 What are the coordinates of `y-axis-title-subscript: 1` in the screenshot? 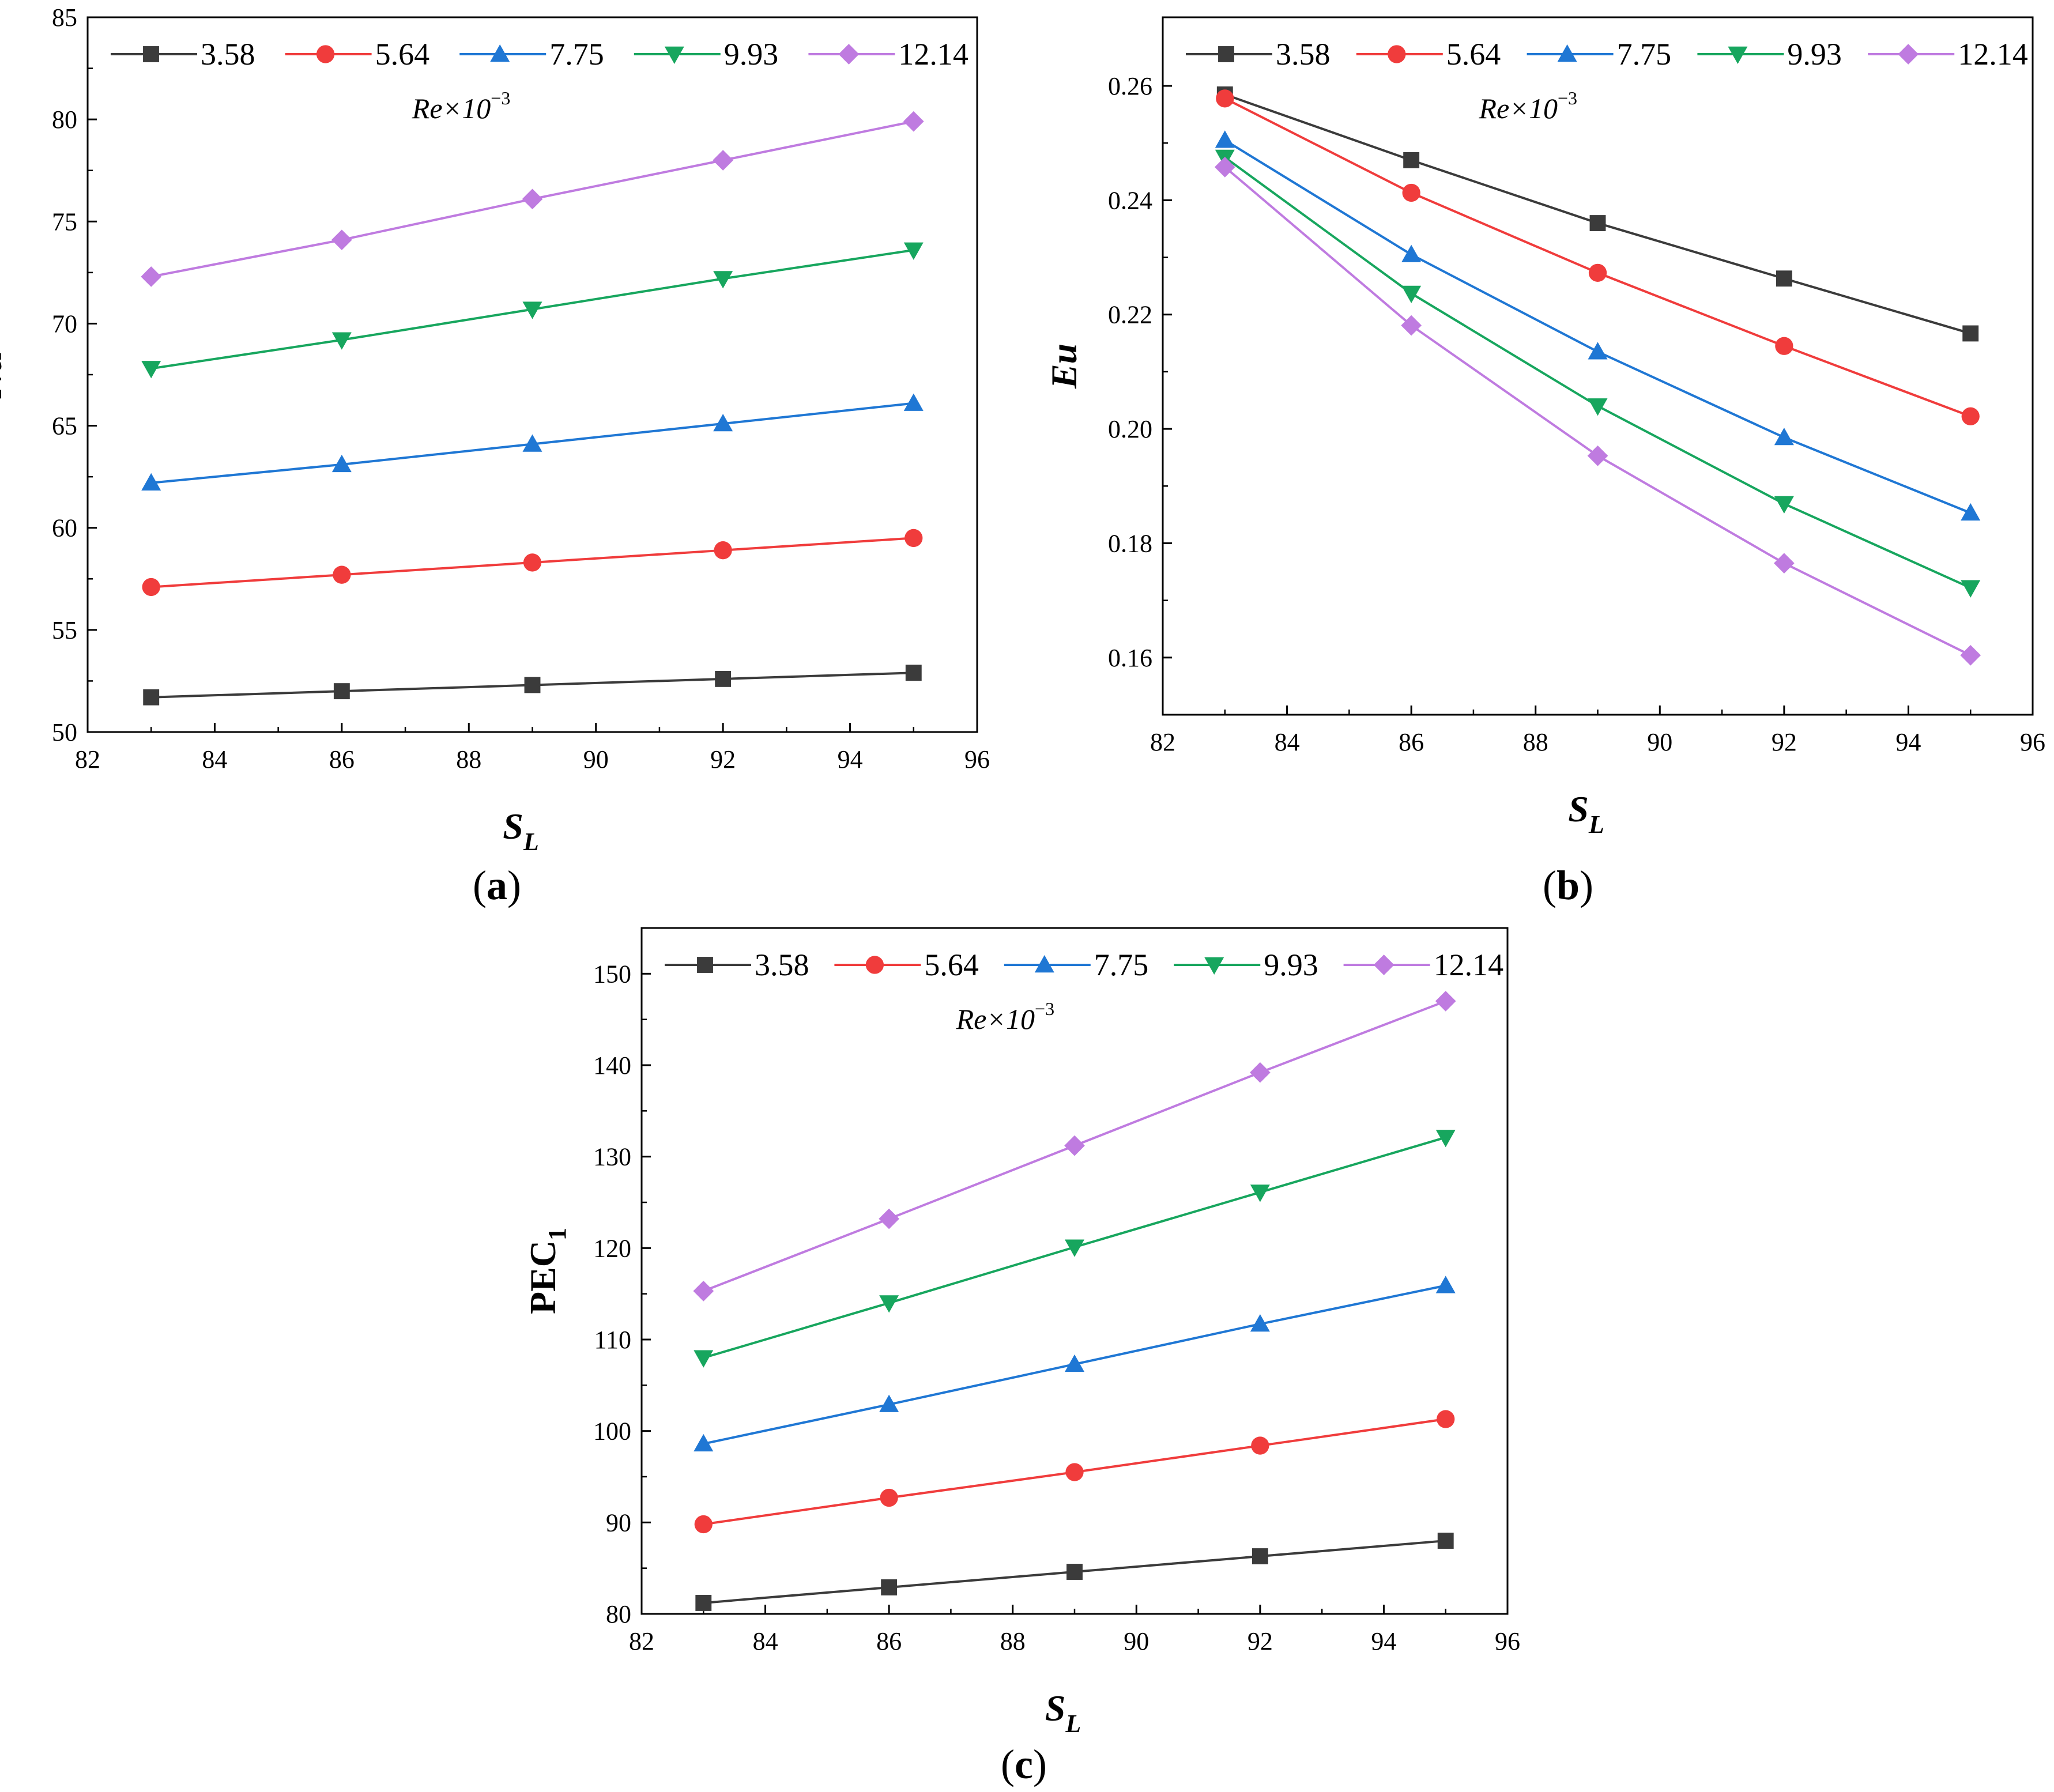 It's located at (557, 1234).